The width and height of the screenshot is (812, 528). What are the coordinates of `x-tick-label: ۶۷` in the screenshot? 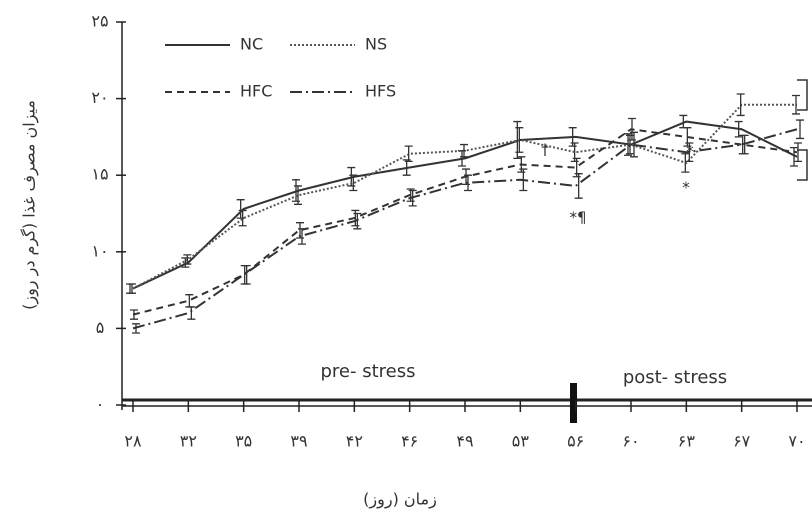 It's located at (742, 441).